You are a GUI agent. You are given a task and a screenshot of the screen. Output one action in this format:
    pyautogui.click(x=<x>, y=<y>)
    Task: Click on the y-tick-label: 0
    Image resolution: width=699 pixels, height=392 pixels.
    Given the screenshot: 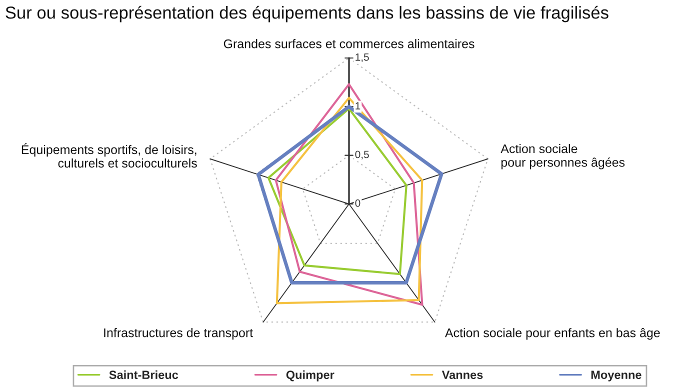 What is the action you would take?
    pyautogui.click(x=357, y=203)
    